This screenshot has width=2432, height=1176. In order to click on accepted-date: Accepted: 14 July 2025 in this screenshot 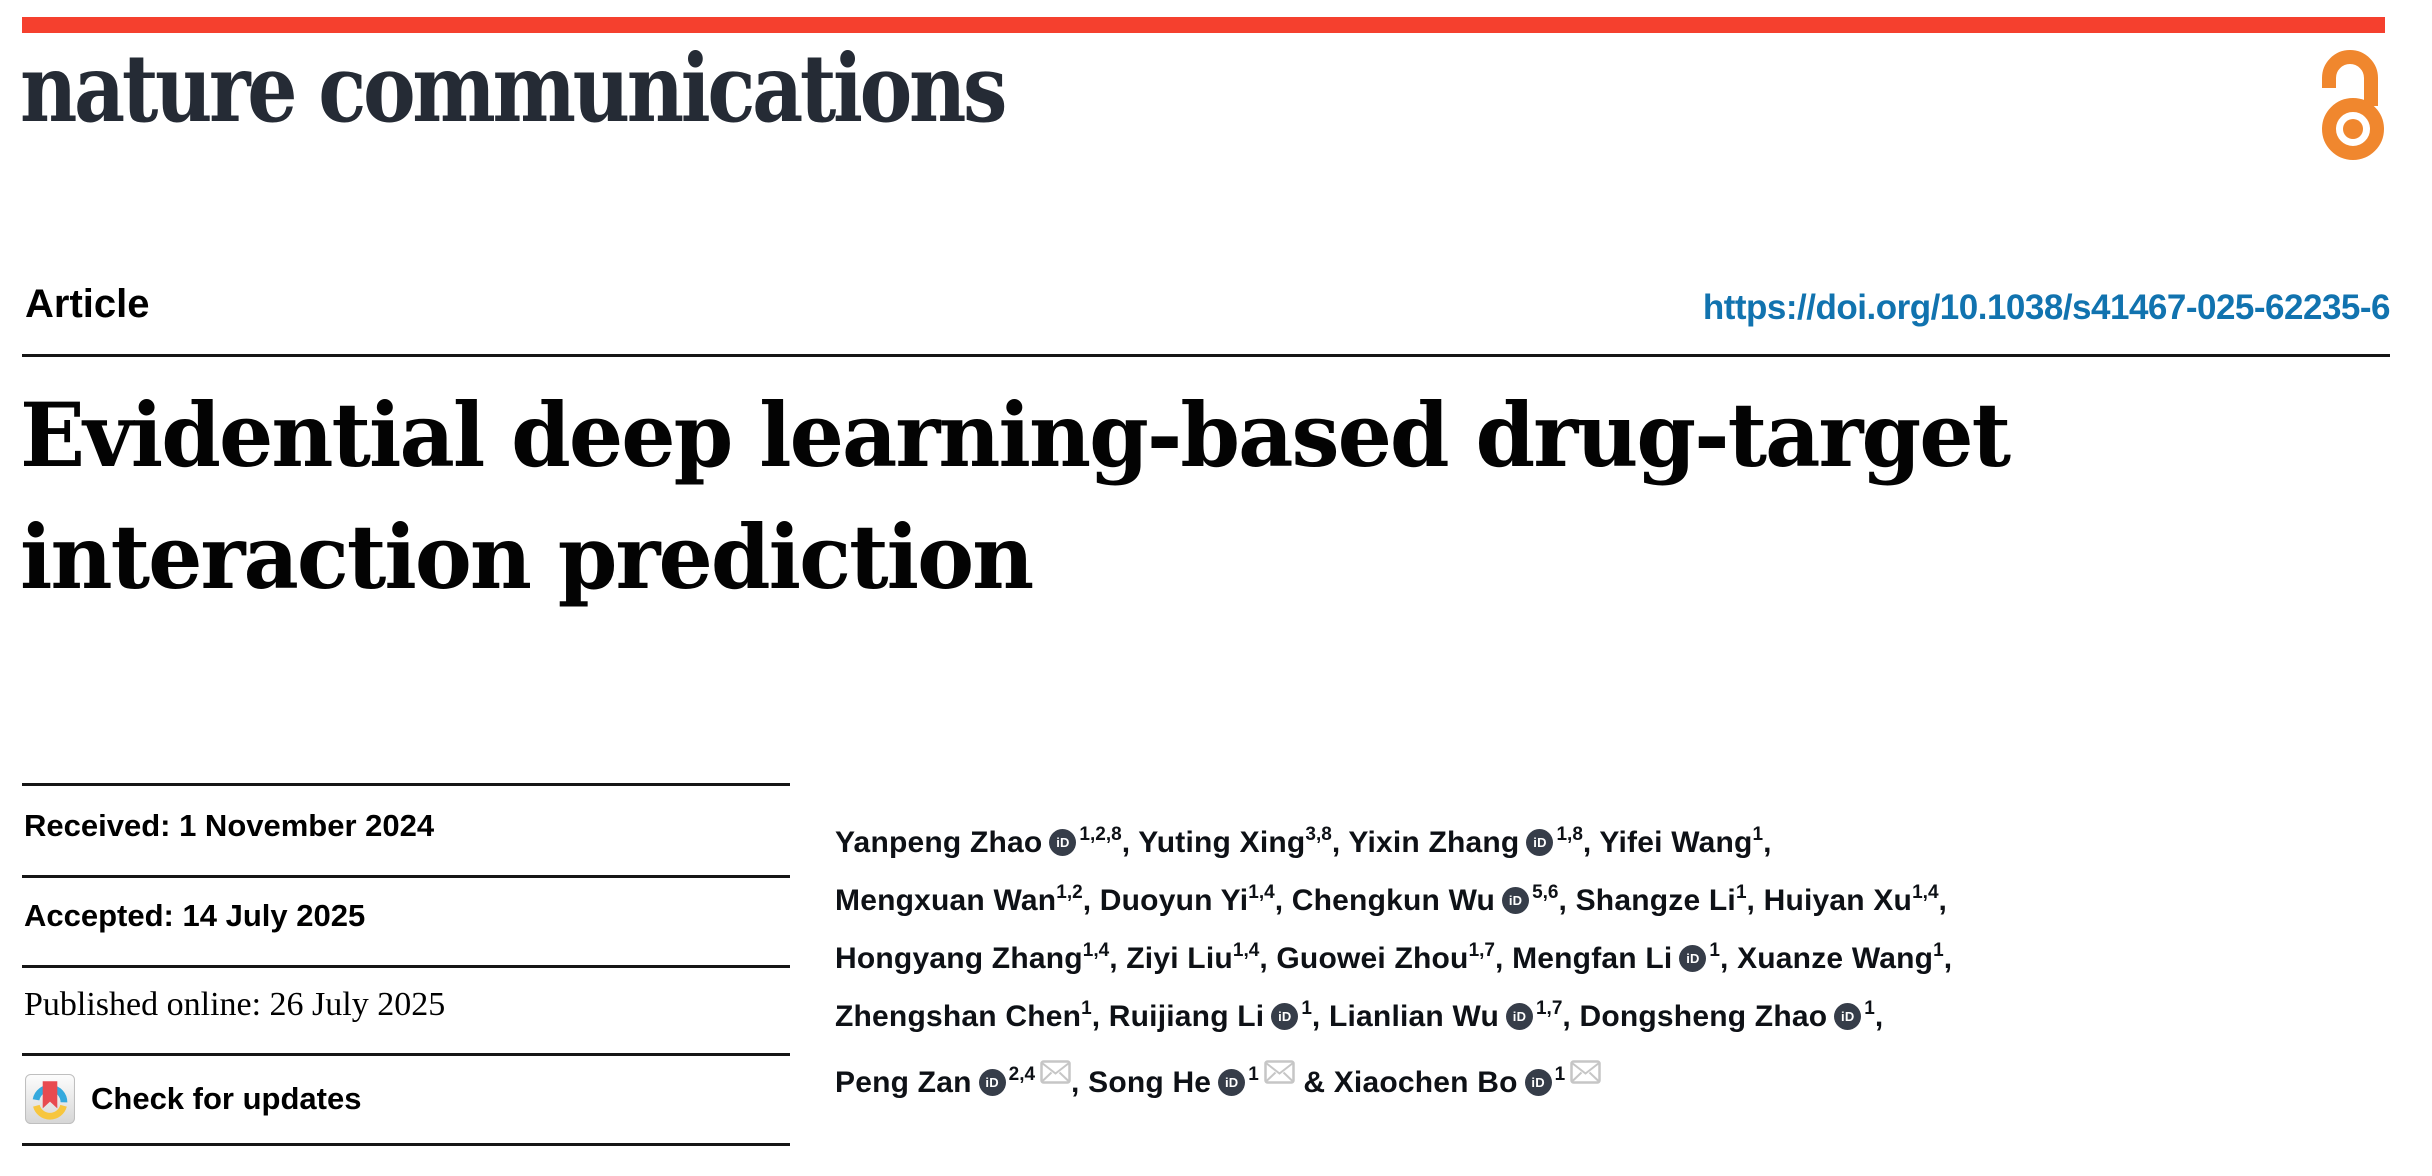, I will do `click(195, 915)`.